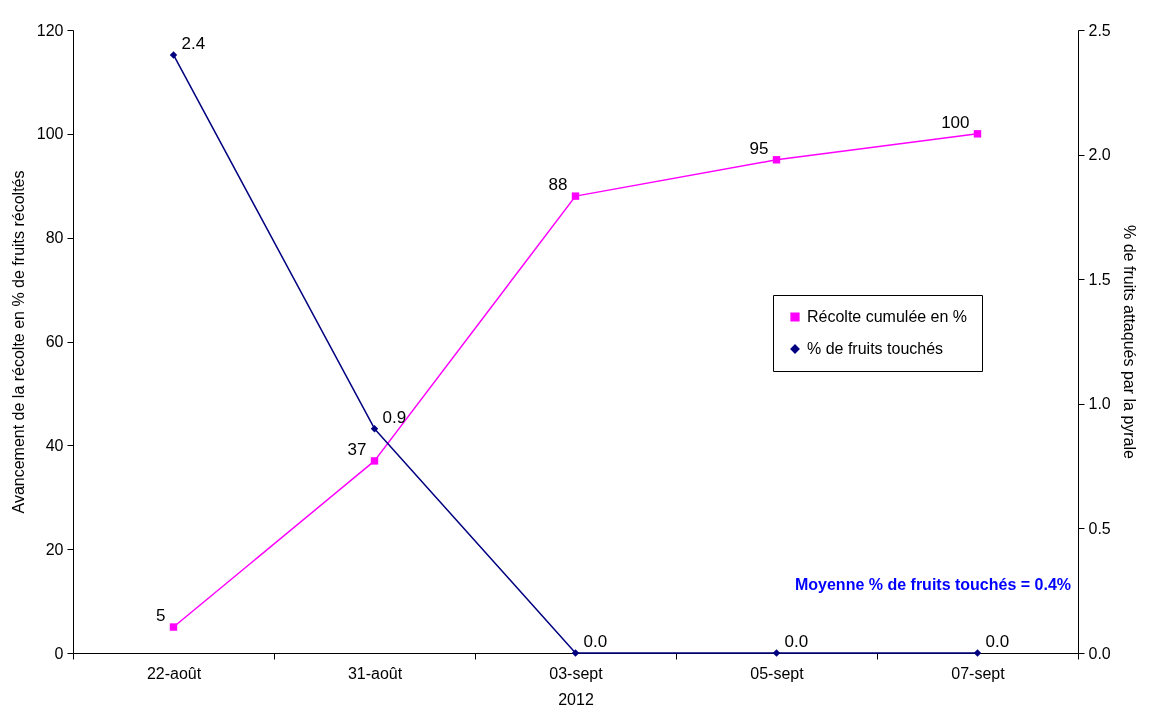 This screenshot has height=718, width=1167. I want to click on y-tick-label: 100, so click(50, 134).